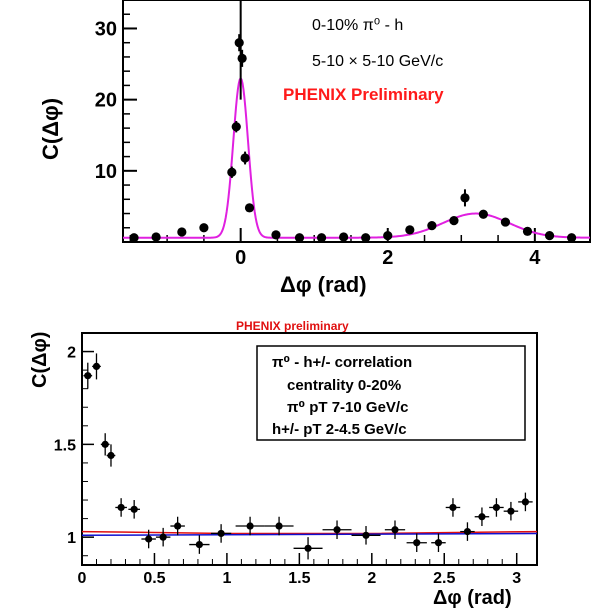 The height and width of the screenshot is (612, 595). I want to click on bottom-baseline-blue, so click(309, 534).